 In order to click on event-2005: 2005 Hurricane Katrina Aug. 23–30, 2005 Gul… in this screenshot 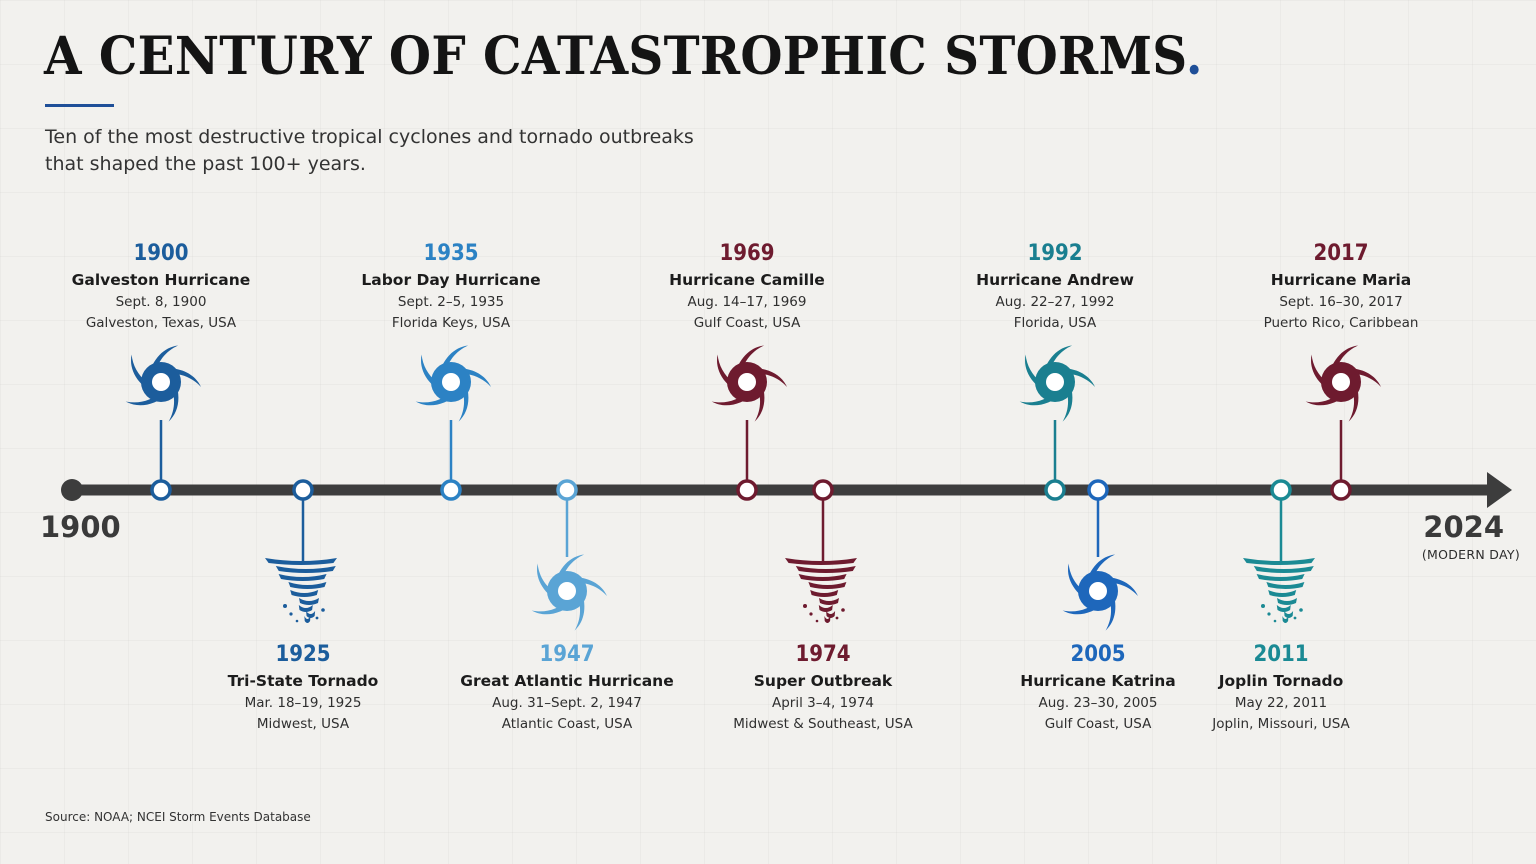, I will do `click(1098, 688)`.